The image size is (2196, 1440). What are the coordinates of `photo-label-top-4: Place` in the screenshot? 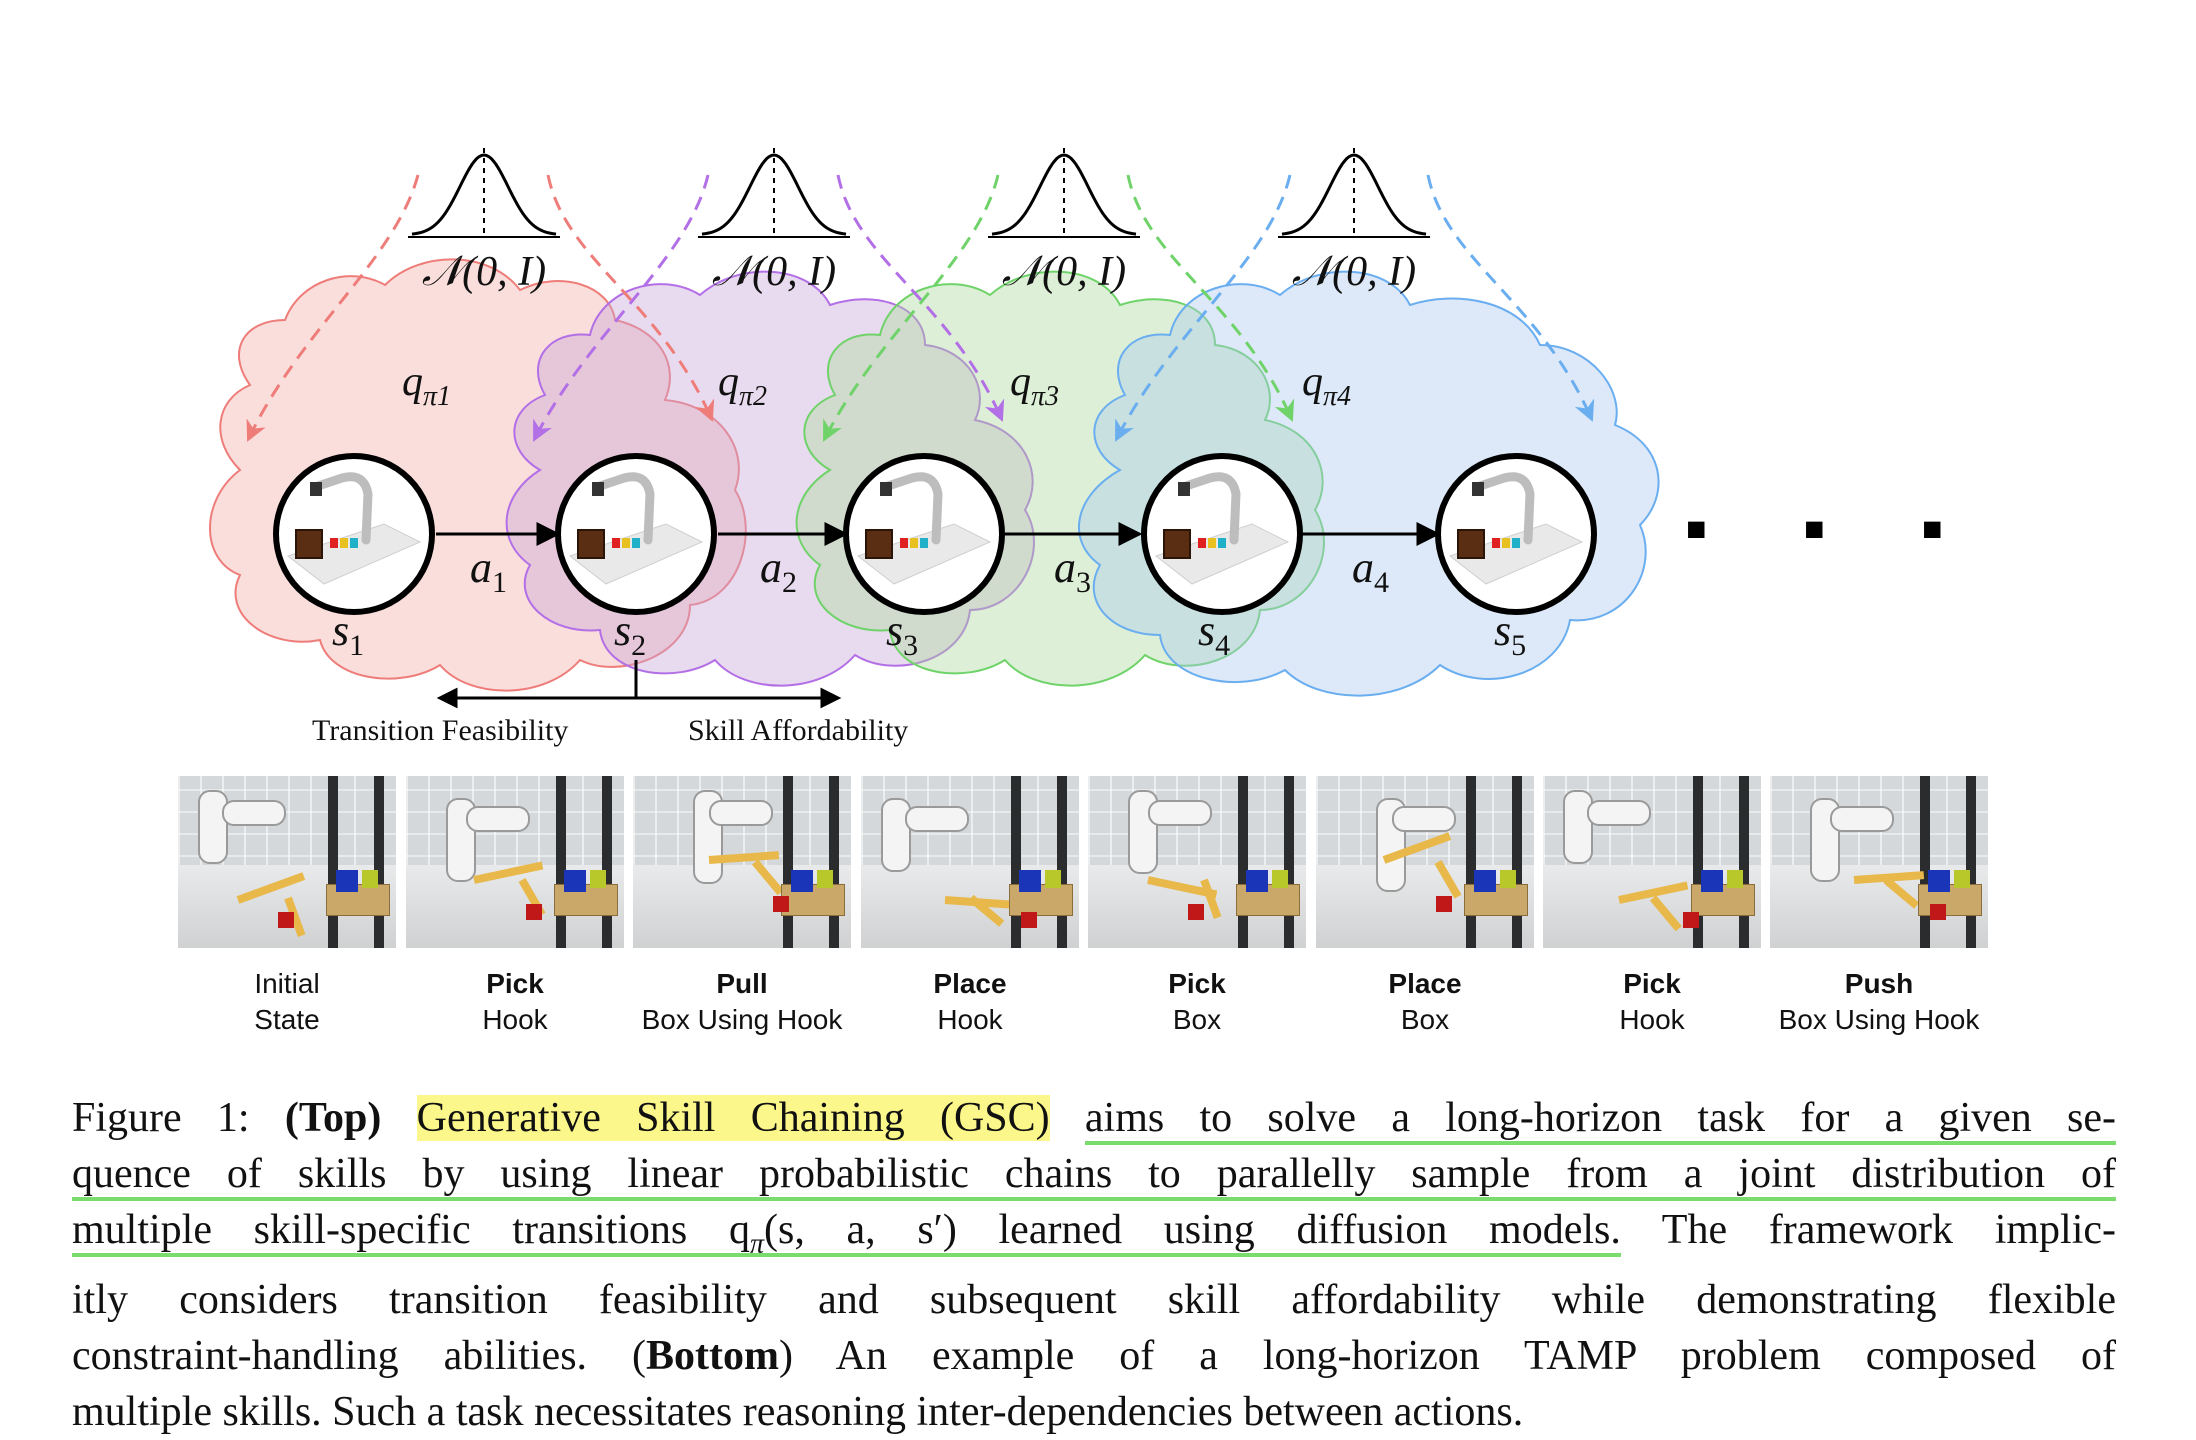 It's located at (970, 983).